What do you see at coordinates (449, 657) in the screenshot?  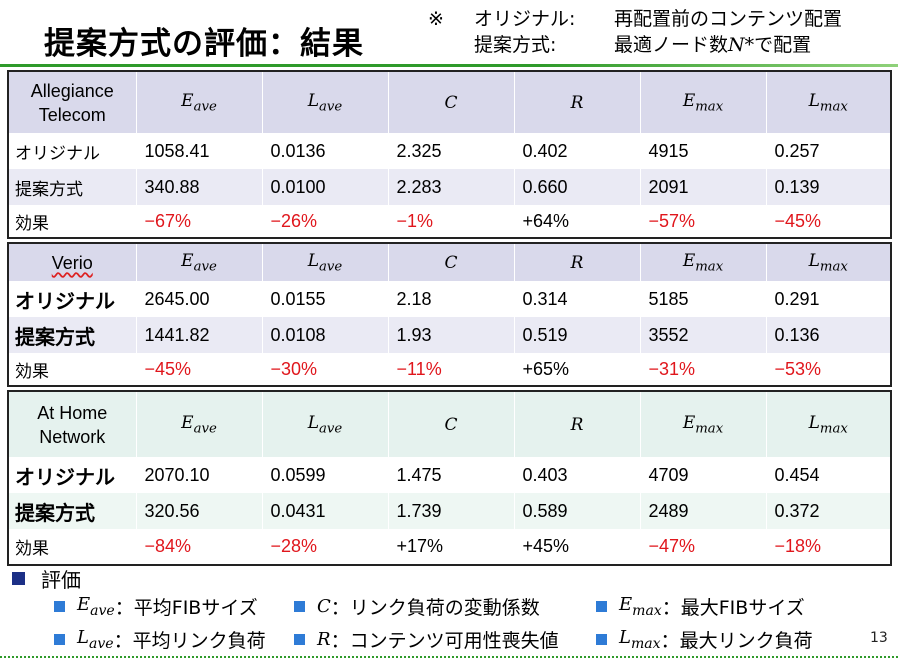 I see `footer-divider` at bounding box center [449, 657].